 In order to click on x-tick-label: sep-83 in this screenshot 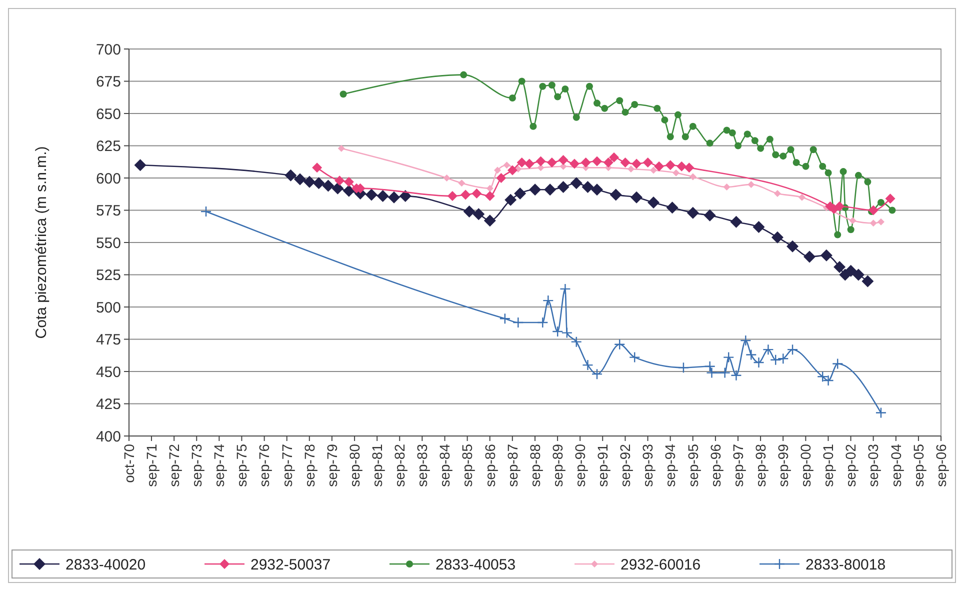, I will do `click(422, 465)`.